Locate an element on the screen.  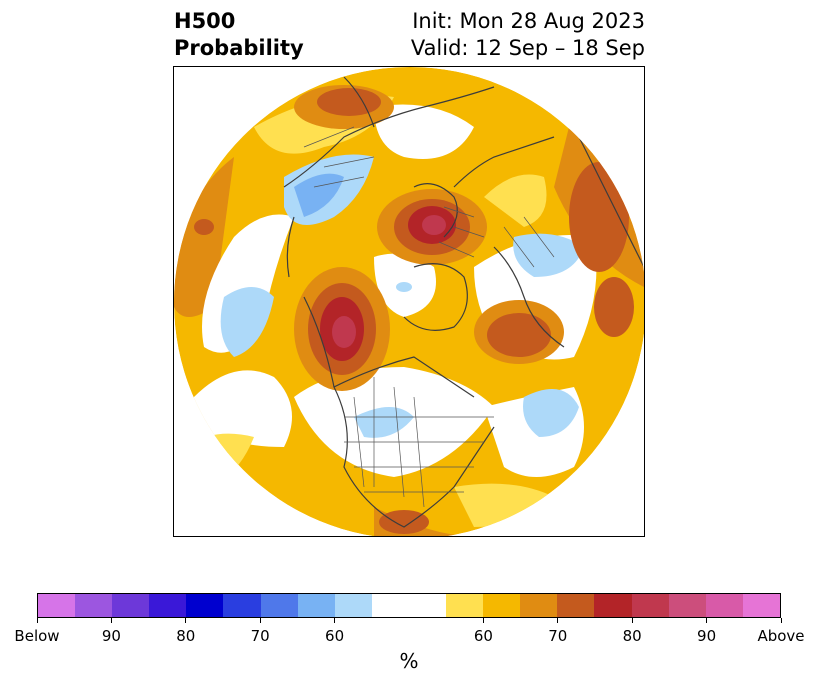
colorbar-unit-label: % is located at coordinates (409, 661).